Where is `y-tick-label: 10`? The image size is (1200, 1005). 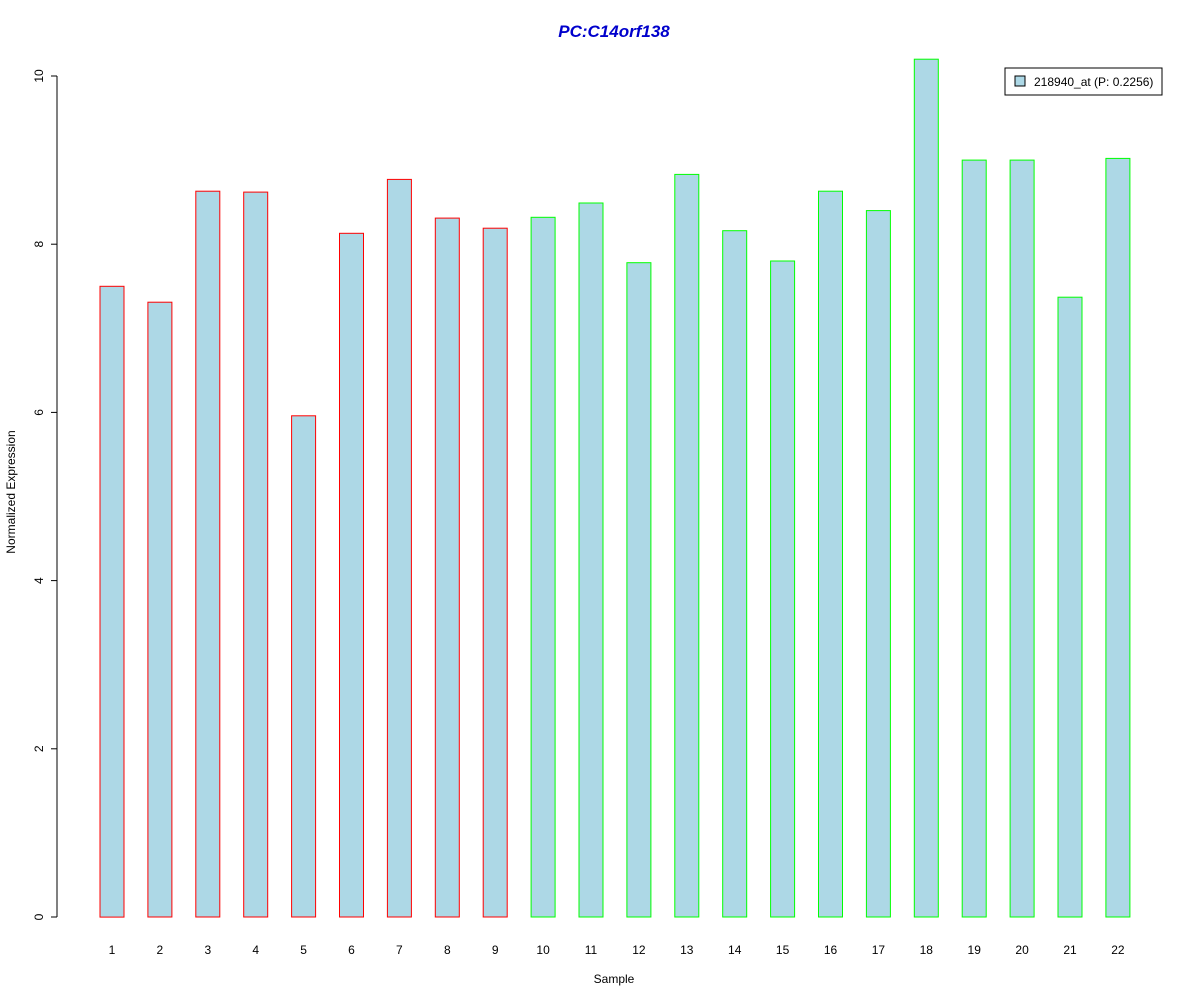
y-tick-label: 10 is located at coordinates (39, 76).